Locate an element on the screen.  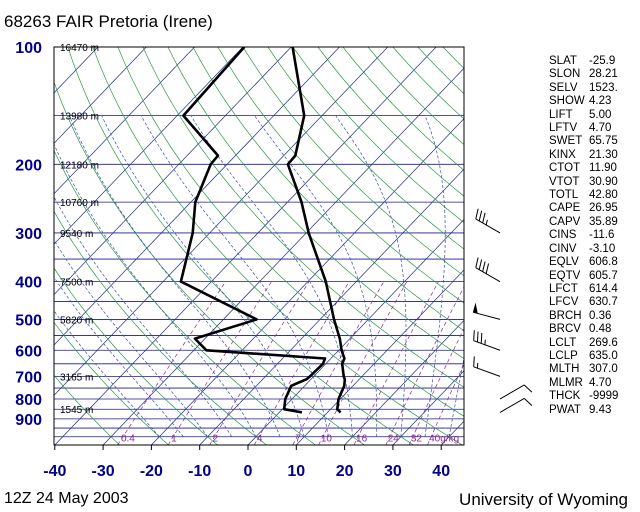
index-row: THCK -9999 is located at coordinates (590, 396).